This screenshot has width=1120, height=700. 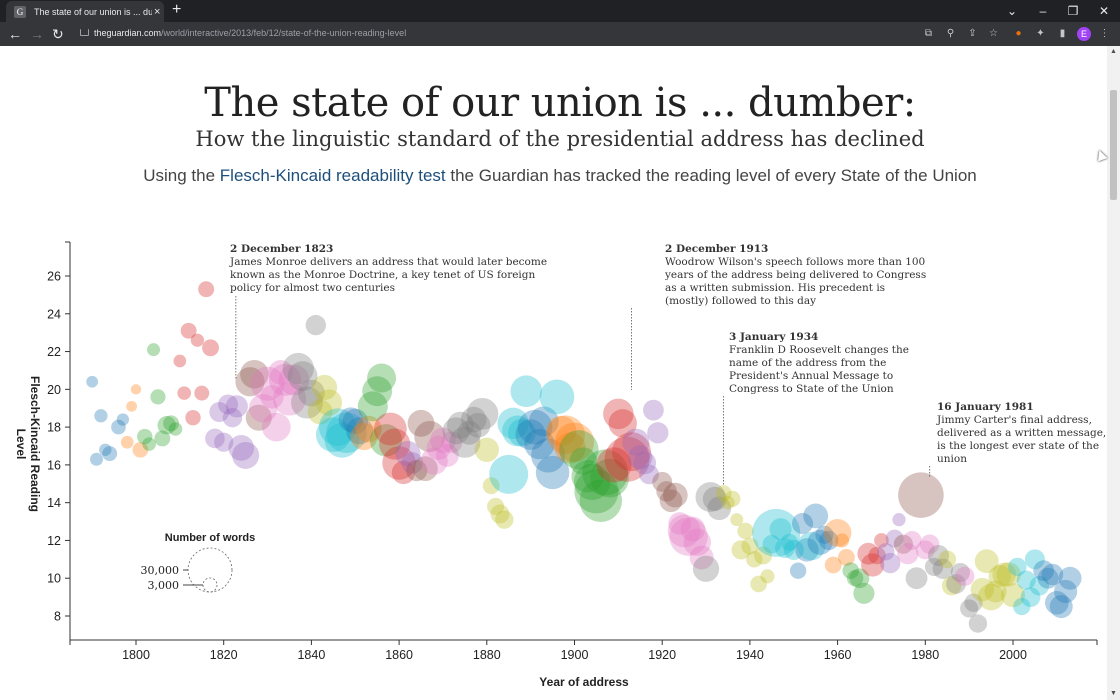 What do you see at coordinates (728, 502) in the screenshot?
I see `bubble-1935` at bounding box center [728, 502].